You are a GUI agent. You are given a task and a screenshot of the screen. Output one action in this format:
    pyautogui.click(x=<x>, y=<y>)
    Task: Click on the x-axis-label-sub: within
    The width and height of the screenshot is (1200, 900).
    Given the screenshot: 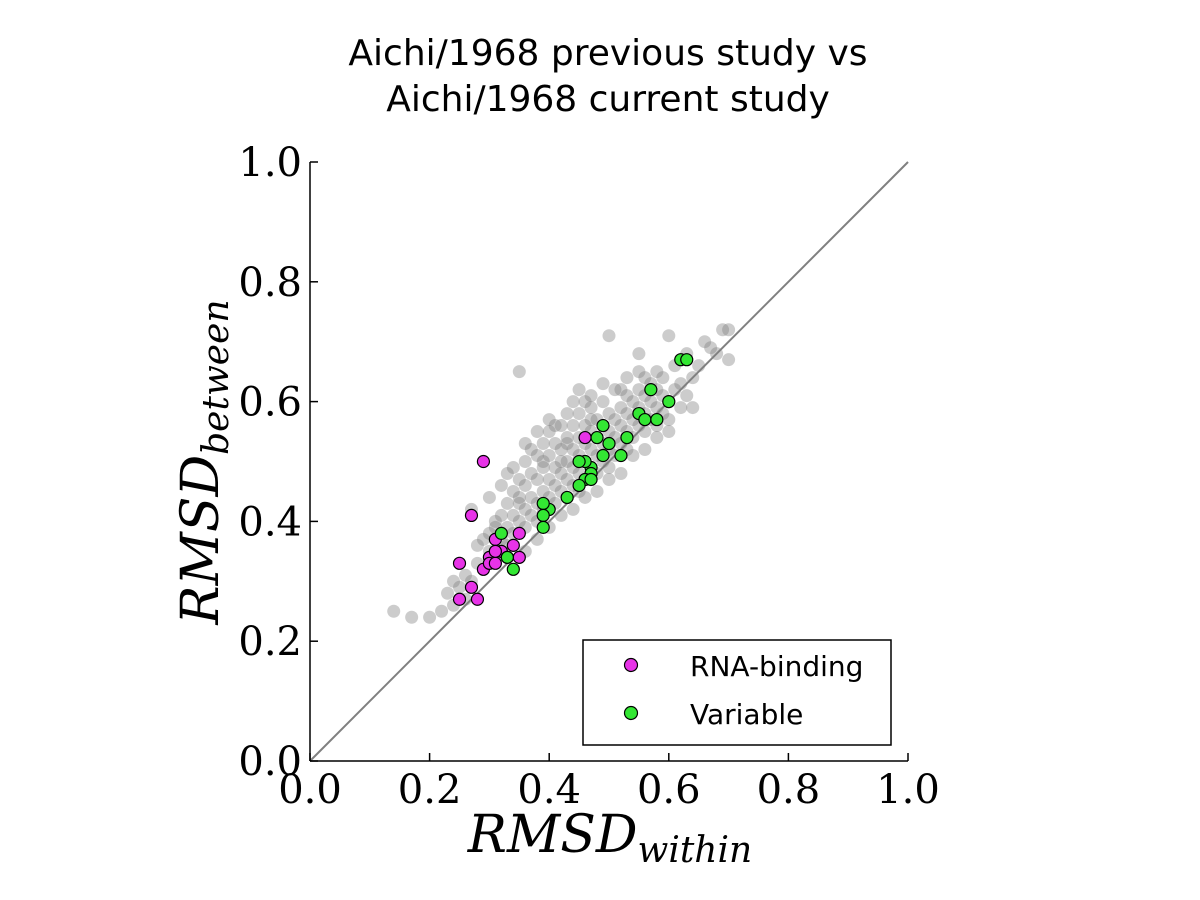 What is the action you would take?
    pyautogui.click(x=695, y=850)
    